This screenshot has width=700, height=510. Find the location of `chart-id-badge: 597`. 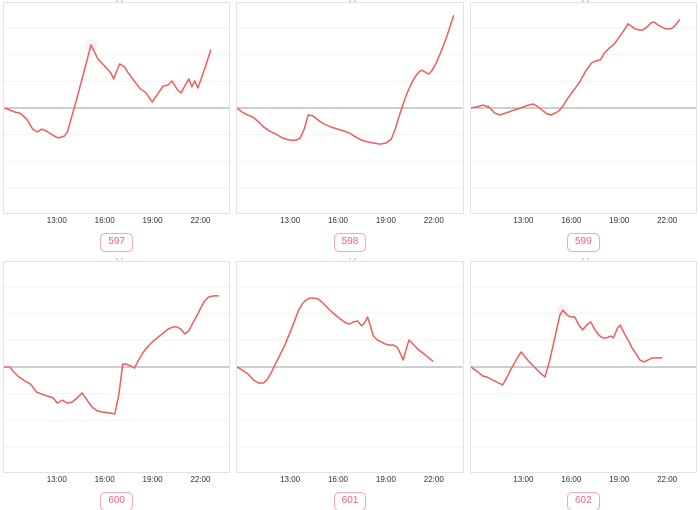

chart-id-badge: 597 is located at coordinates (116, 242).